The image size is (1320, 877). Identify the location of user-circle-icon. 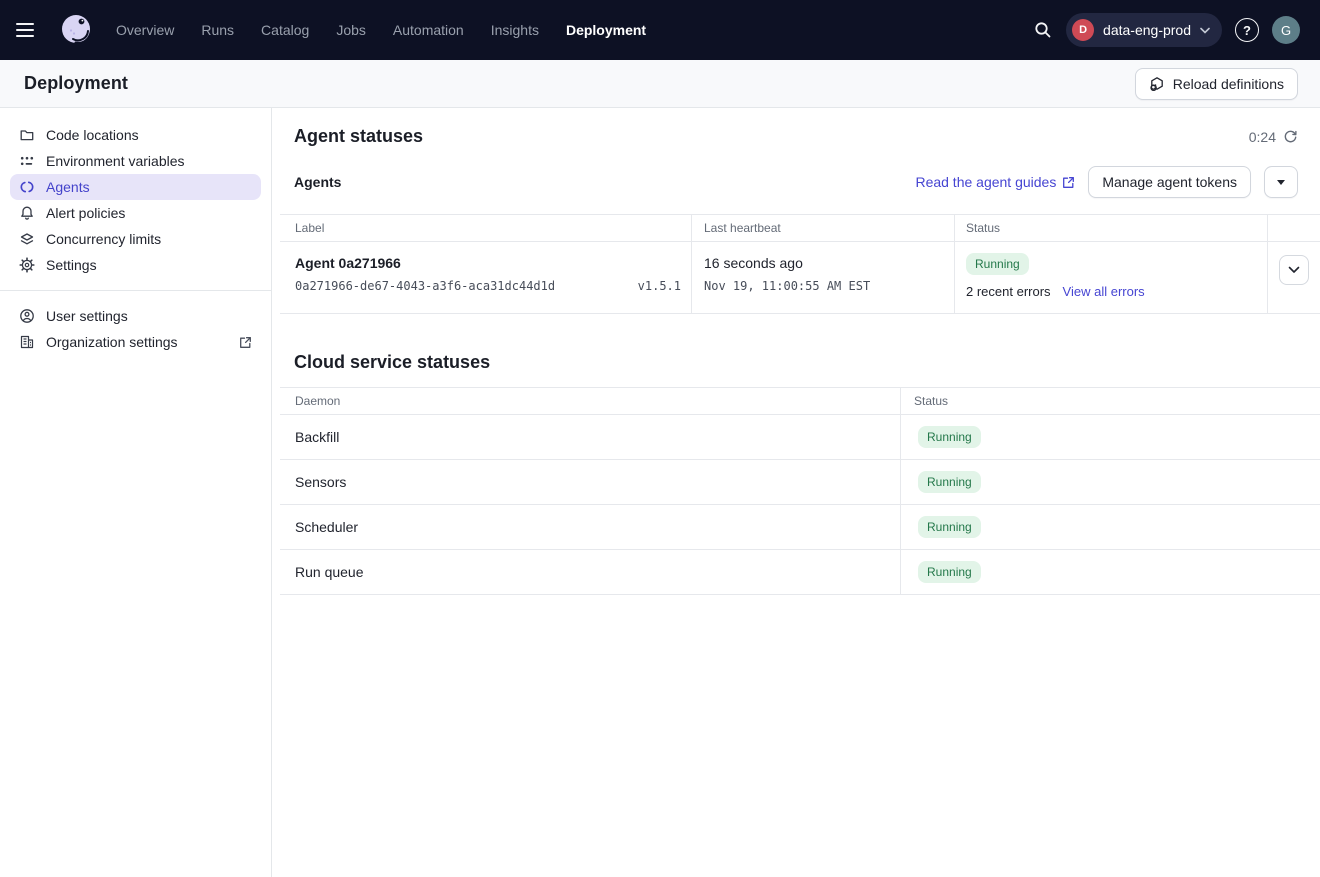
(27, 316).